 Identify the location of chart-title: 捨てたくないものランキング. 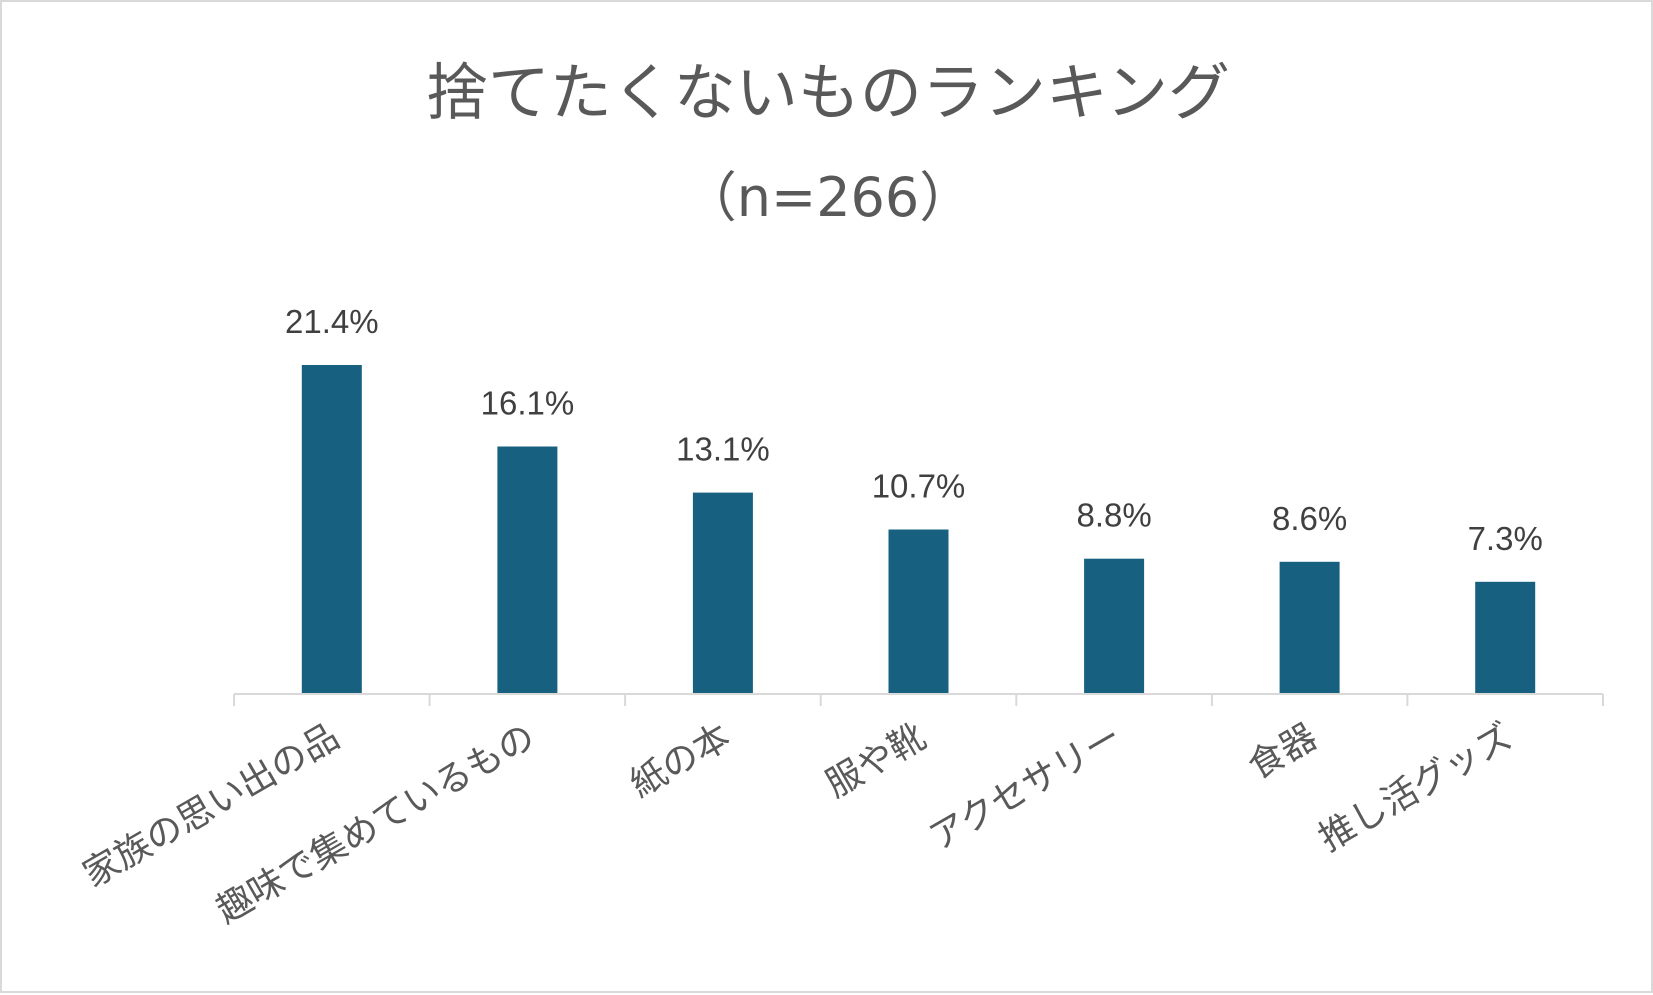
(828, 92).